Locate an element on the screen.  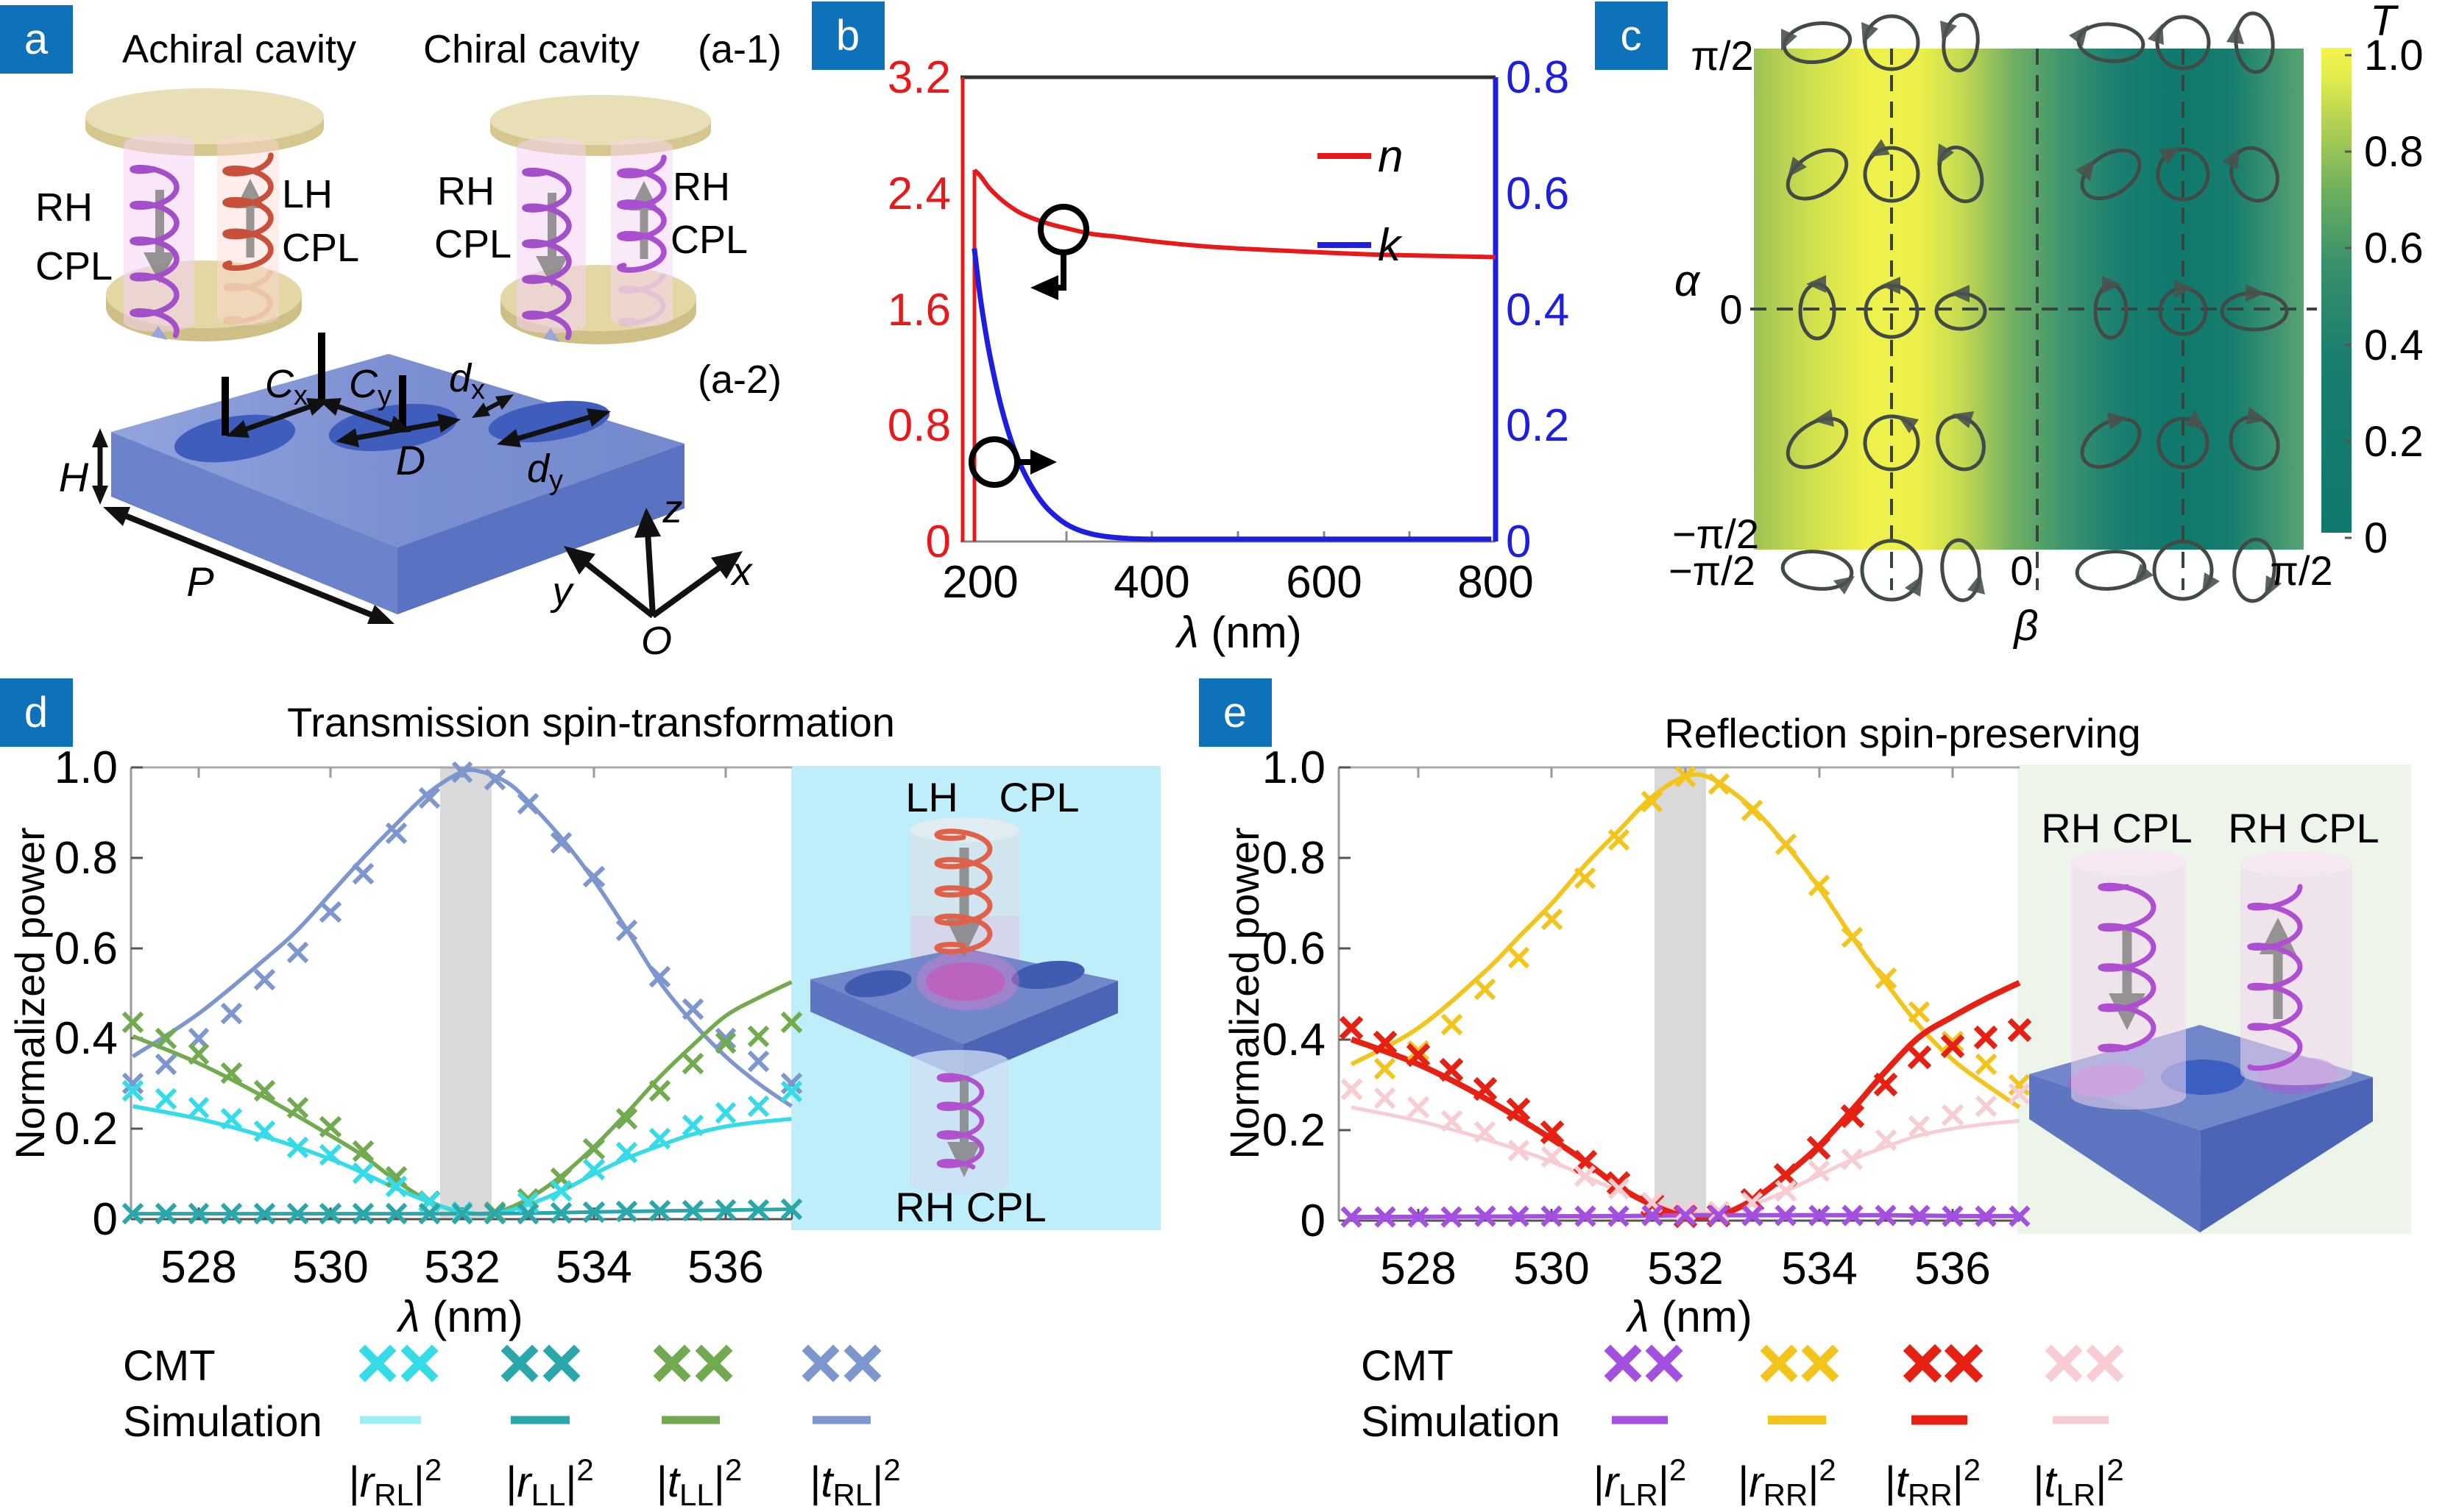
svg-text: x is located at coordinates (742, 572).